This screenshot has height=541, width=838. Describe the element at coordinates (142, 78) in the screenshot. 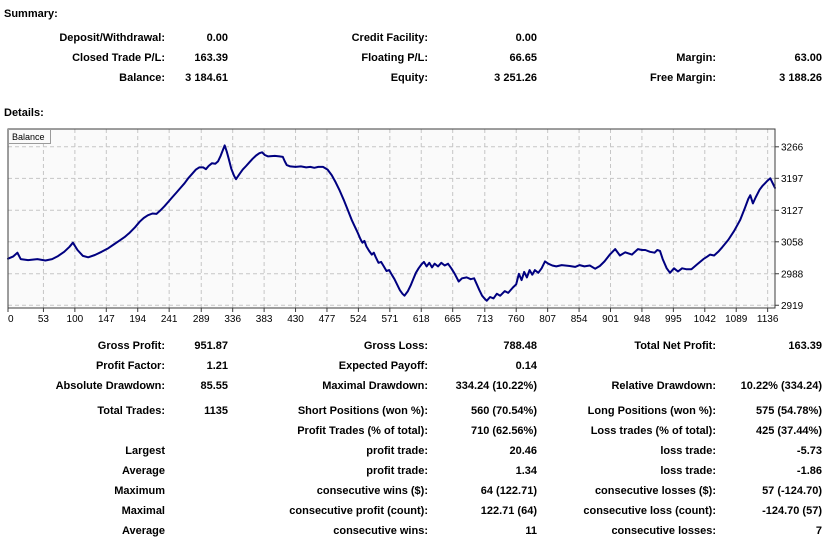

I see `stat-label: Balance:` at that location.